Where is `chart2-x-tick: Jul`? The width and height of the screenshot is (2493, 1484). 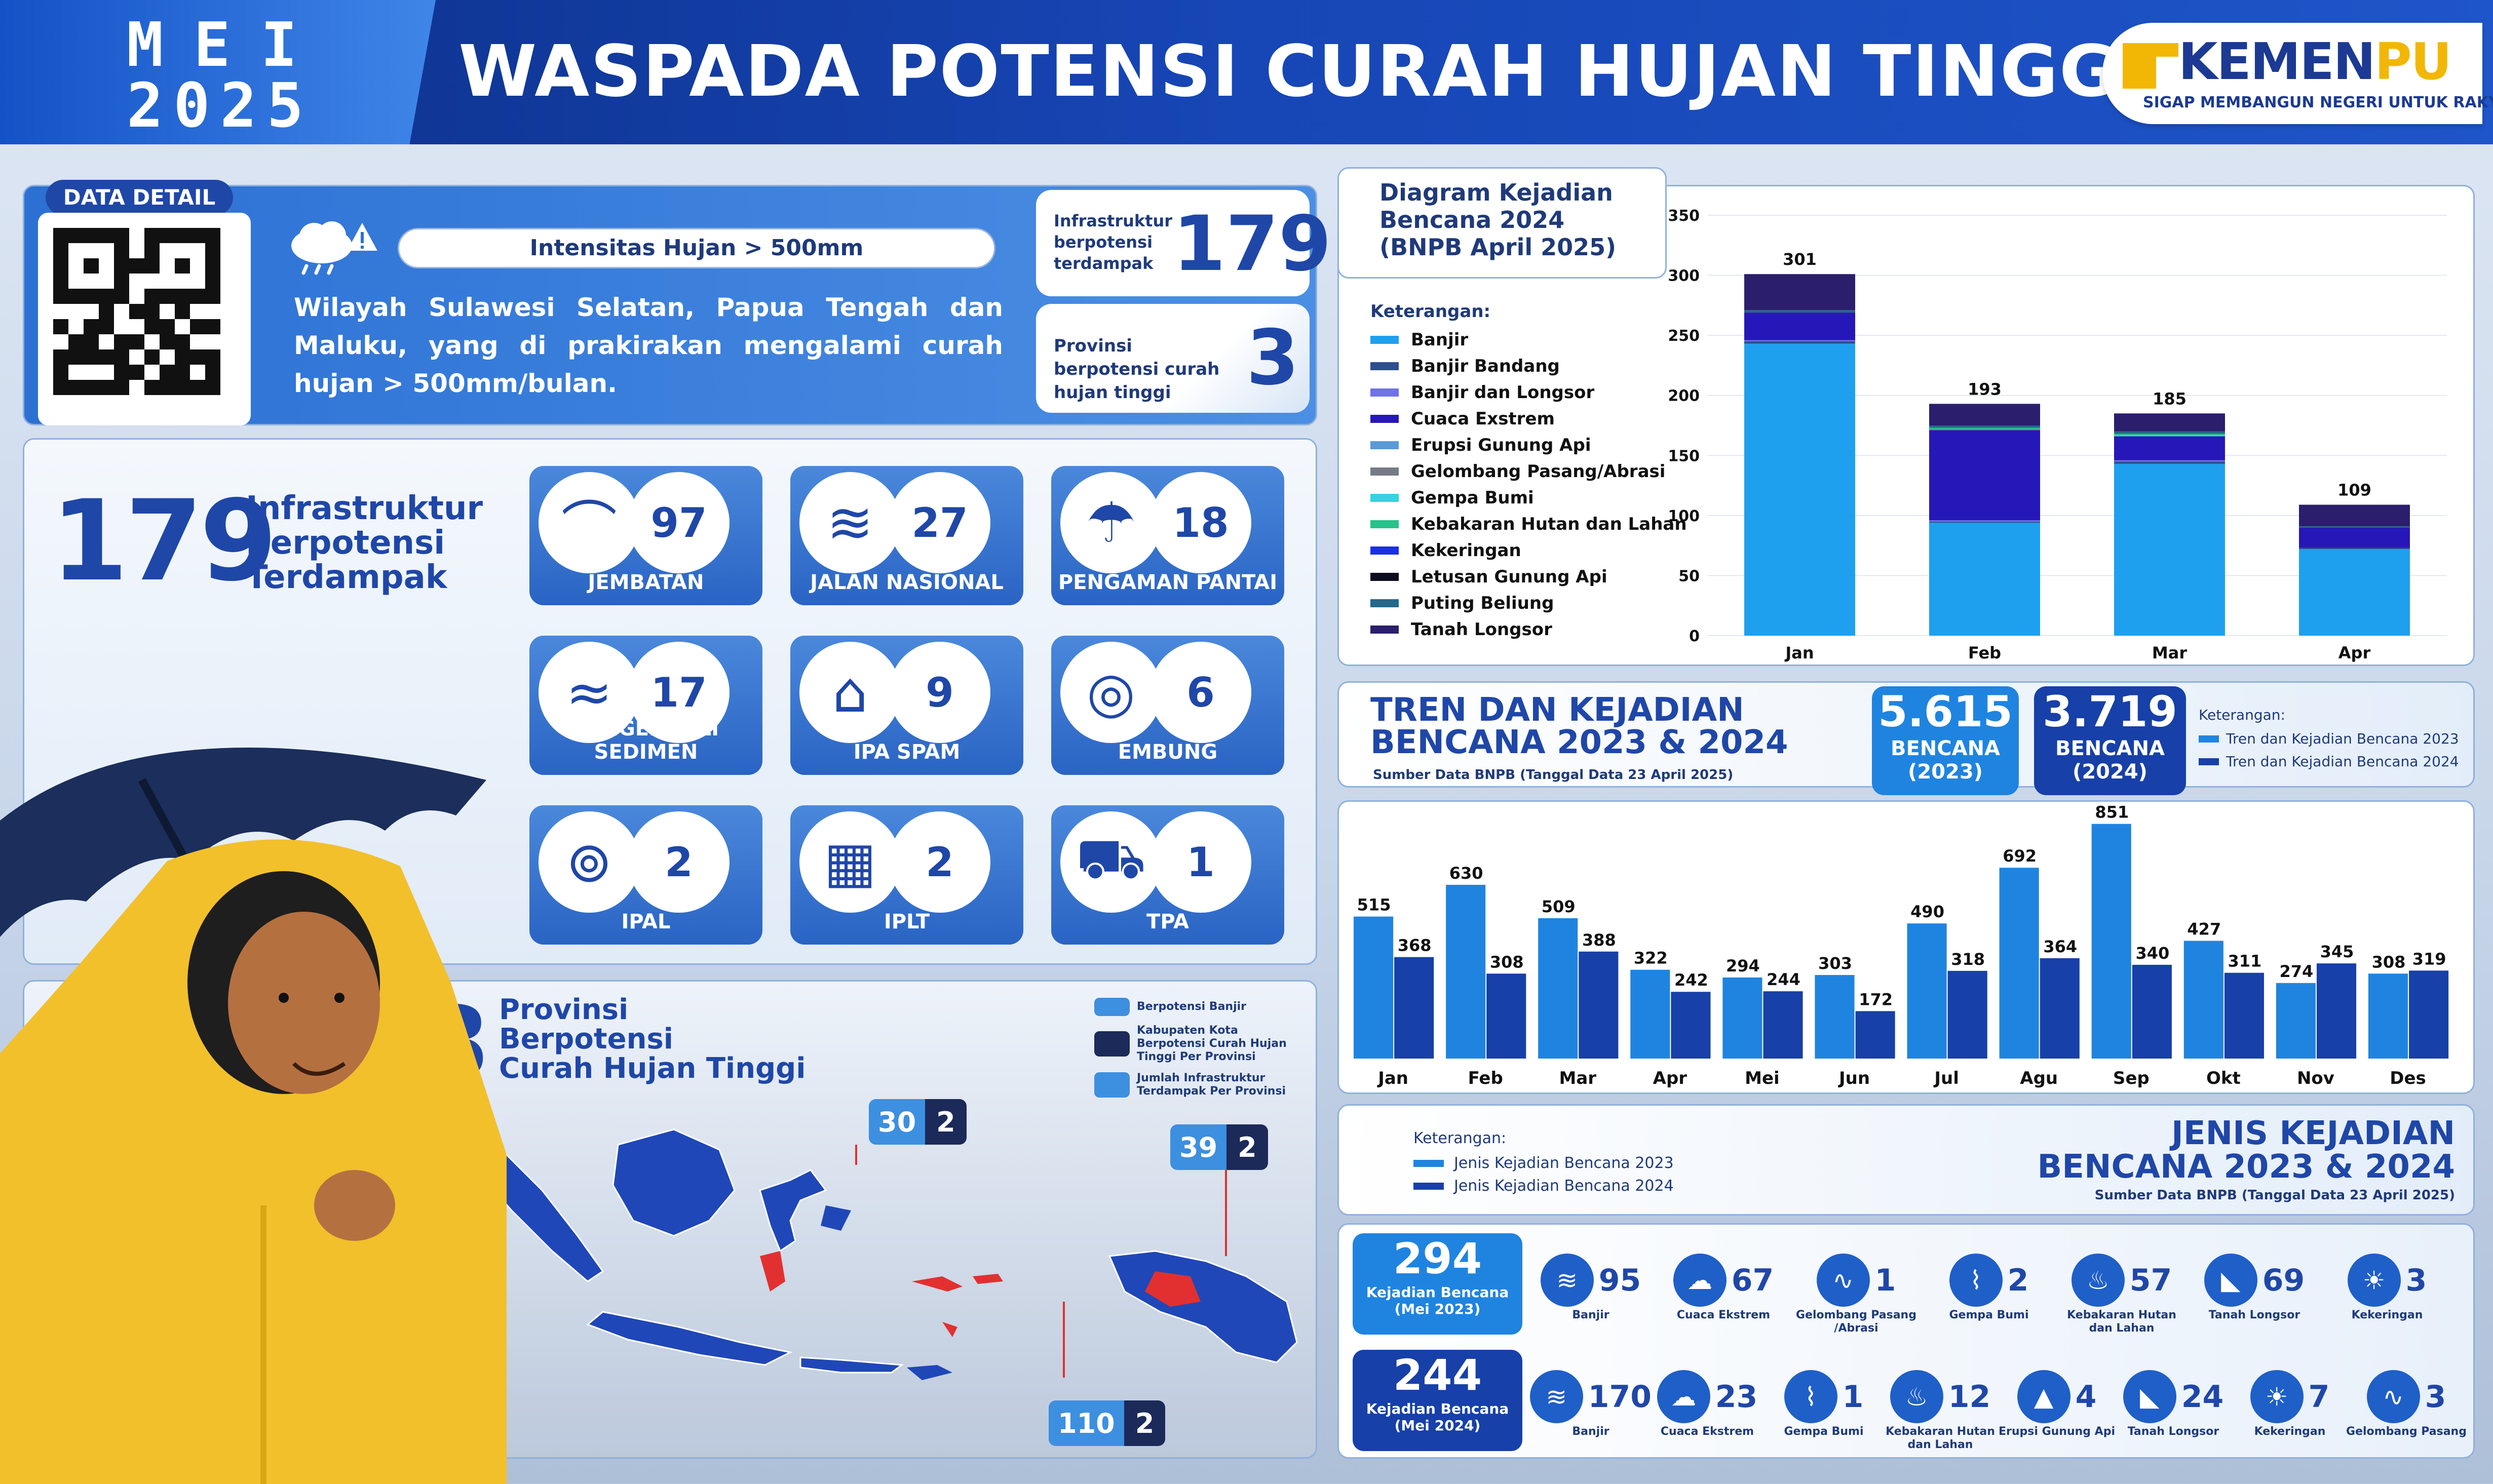 chart2-x-tick: Jul is located at coordinates (1946, 1078).